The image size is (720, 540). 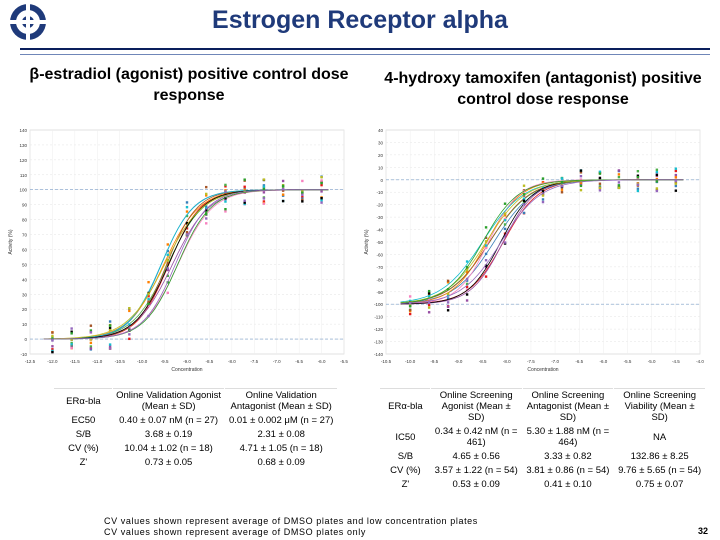 I want to click on y-tick-label: 80, so click(x=25, y=220).